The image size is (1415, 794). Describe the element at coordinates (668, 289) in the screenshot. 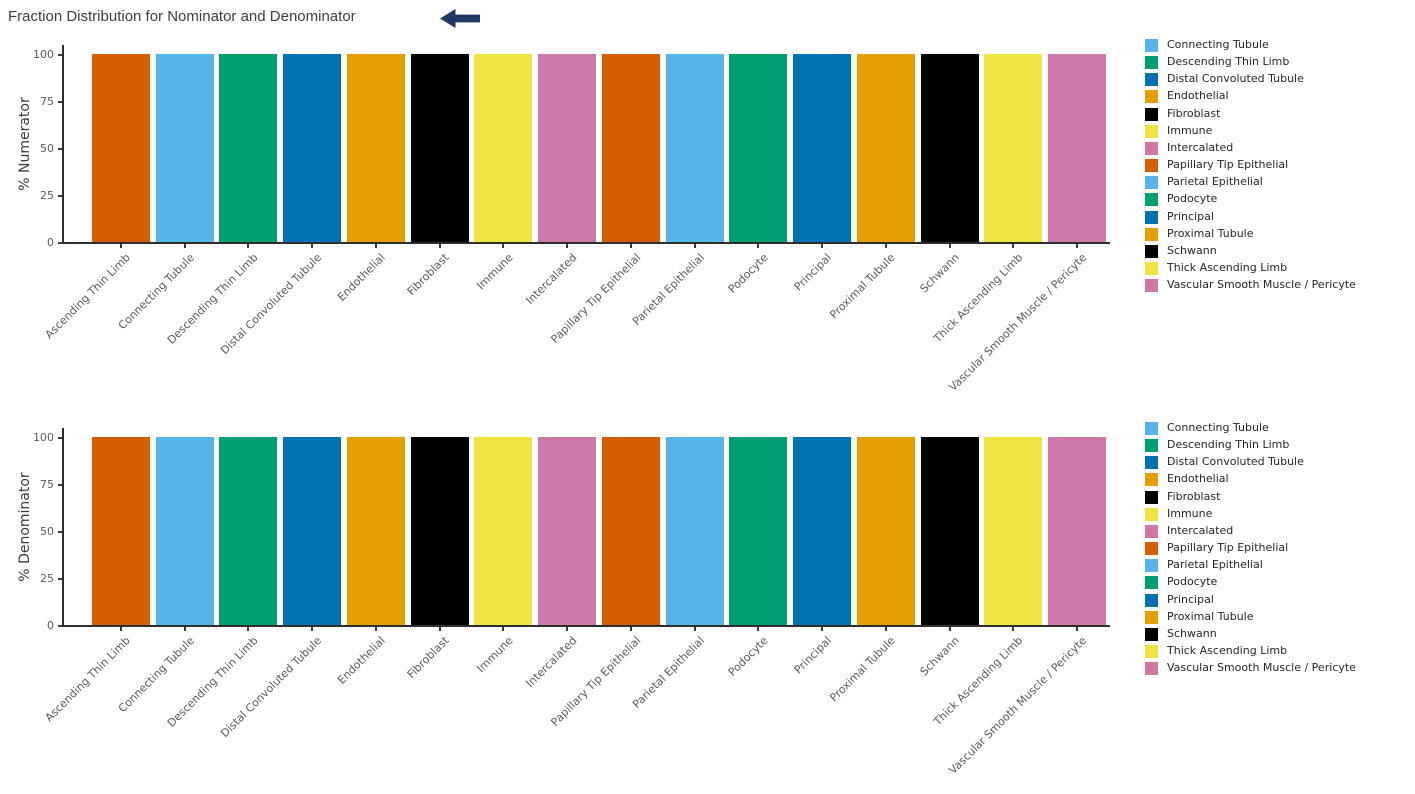

I see `x-tick-label: Parietal Epithelial` at that location.